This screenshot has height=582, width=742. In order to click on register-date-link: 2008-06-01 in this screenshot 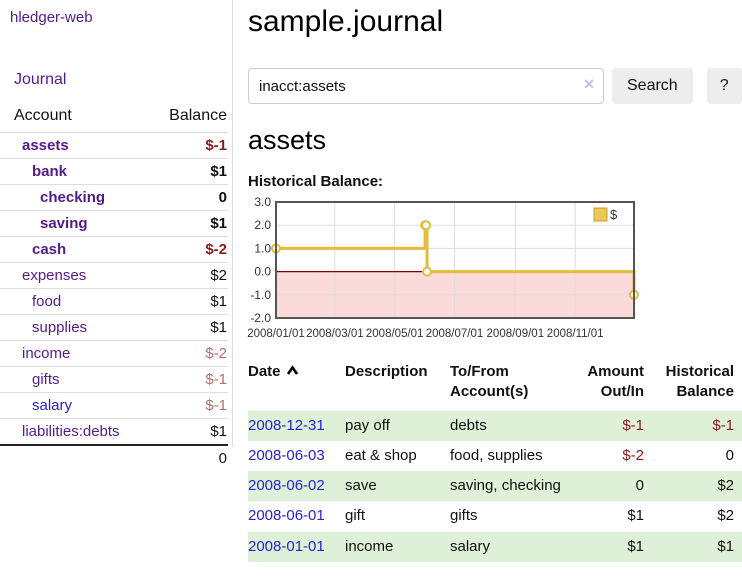, I will do `click(286, 516)`.